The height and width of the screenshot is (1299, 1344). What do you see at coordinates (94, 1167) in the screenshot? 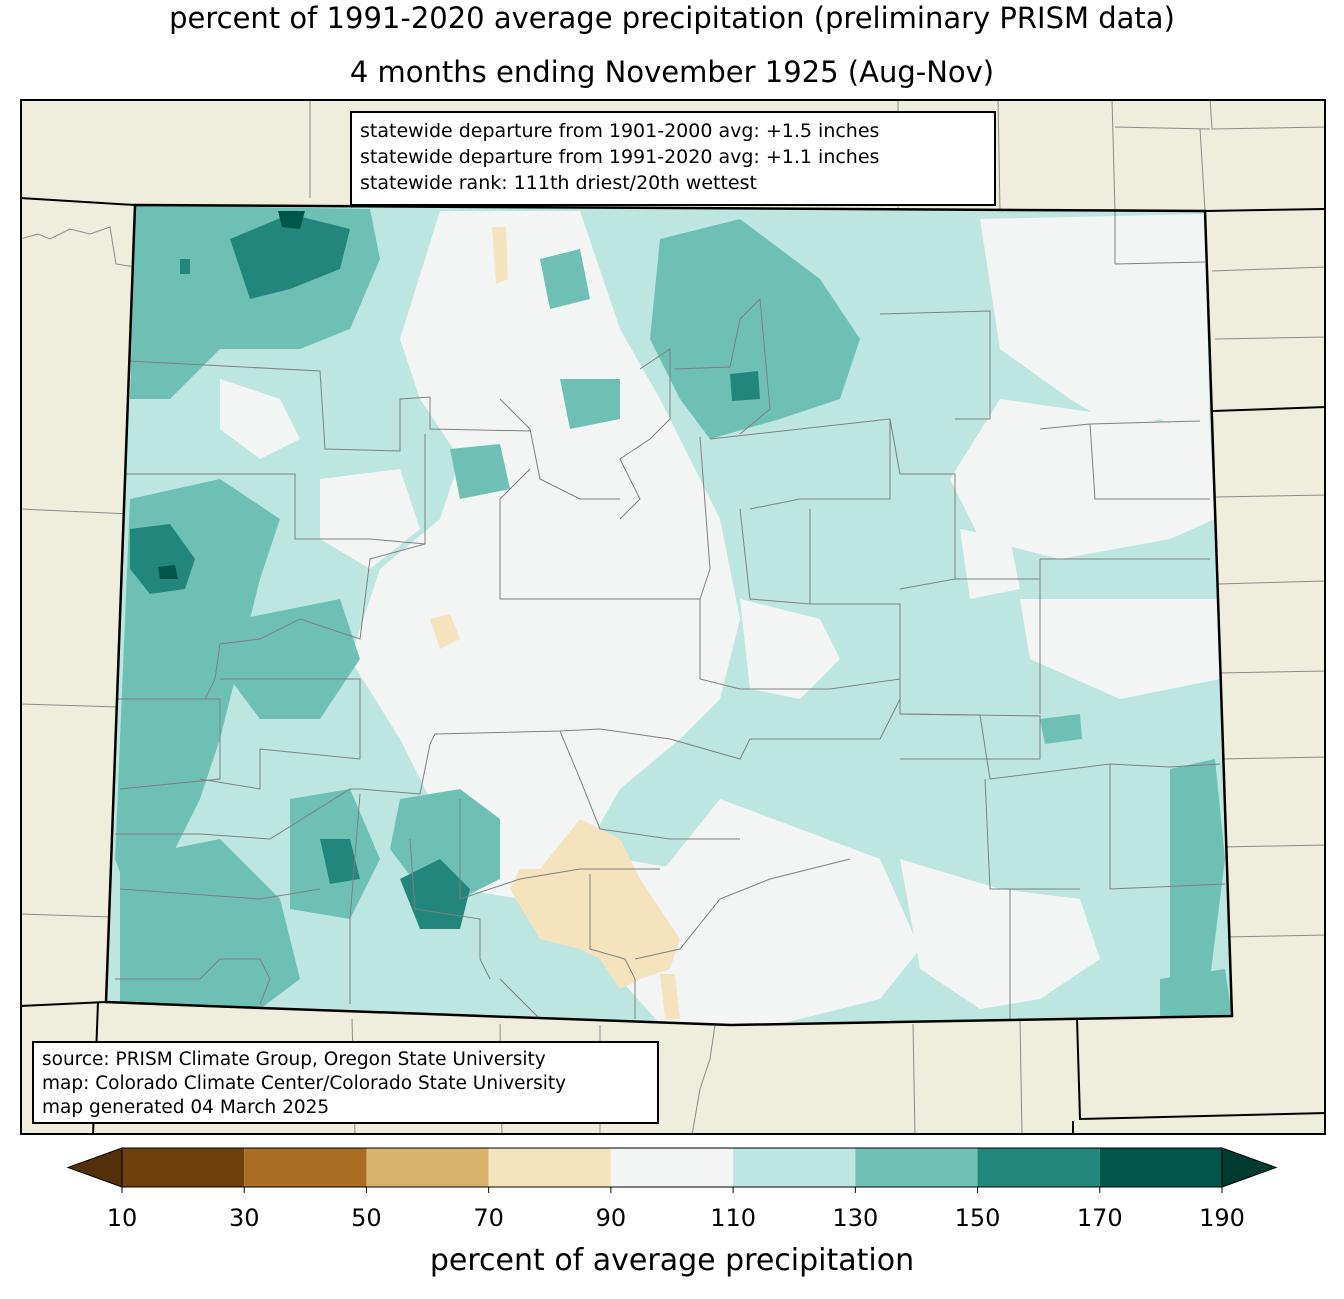
I see `colorbar-under-arrow` at bounding box center [94, 1167].